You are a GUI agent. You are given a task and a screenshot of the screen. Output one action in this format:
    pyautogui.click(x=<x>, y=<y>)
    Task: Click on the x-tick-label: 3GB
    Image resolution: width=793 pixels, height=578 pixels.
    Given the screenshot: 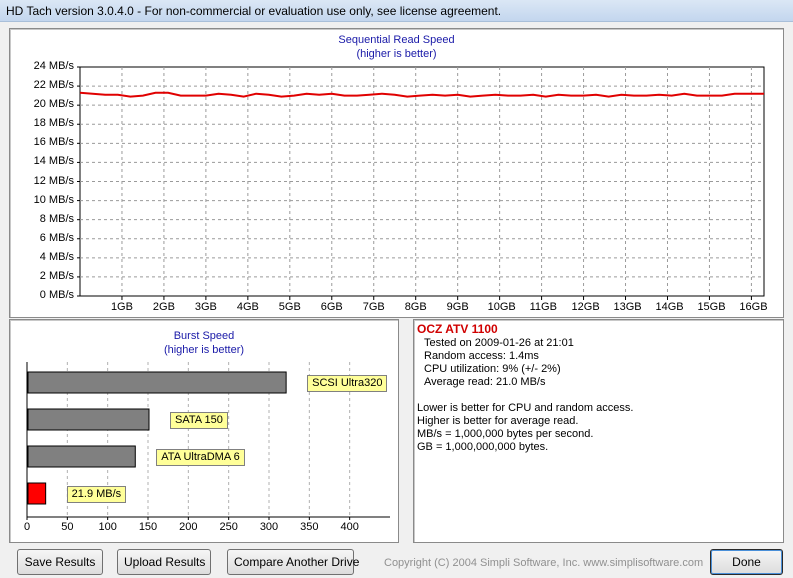 What is the action you would take?
    pyautogui.click(x=205, y=307)
    